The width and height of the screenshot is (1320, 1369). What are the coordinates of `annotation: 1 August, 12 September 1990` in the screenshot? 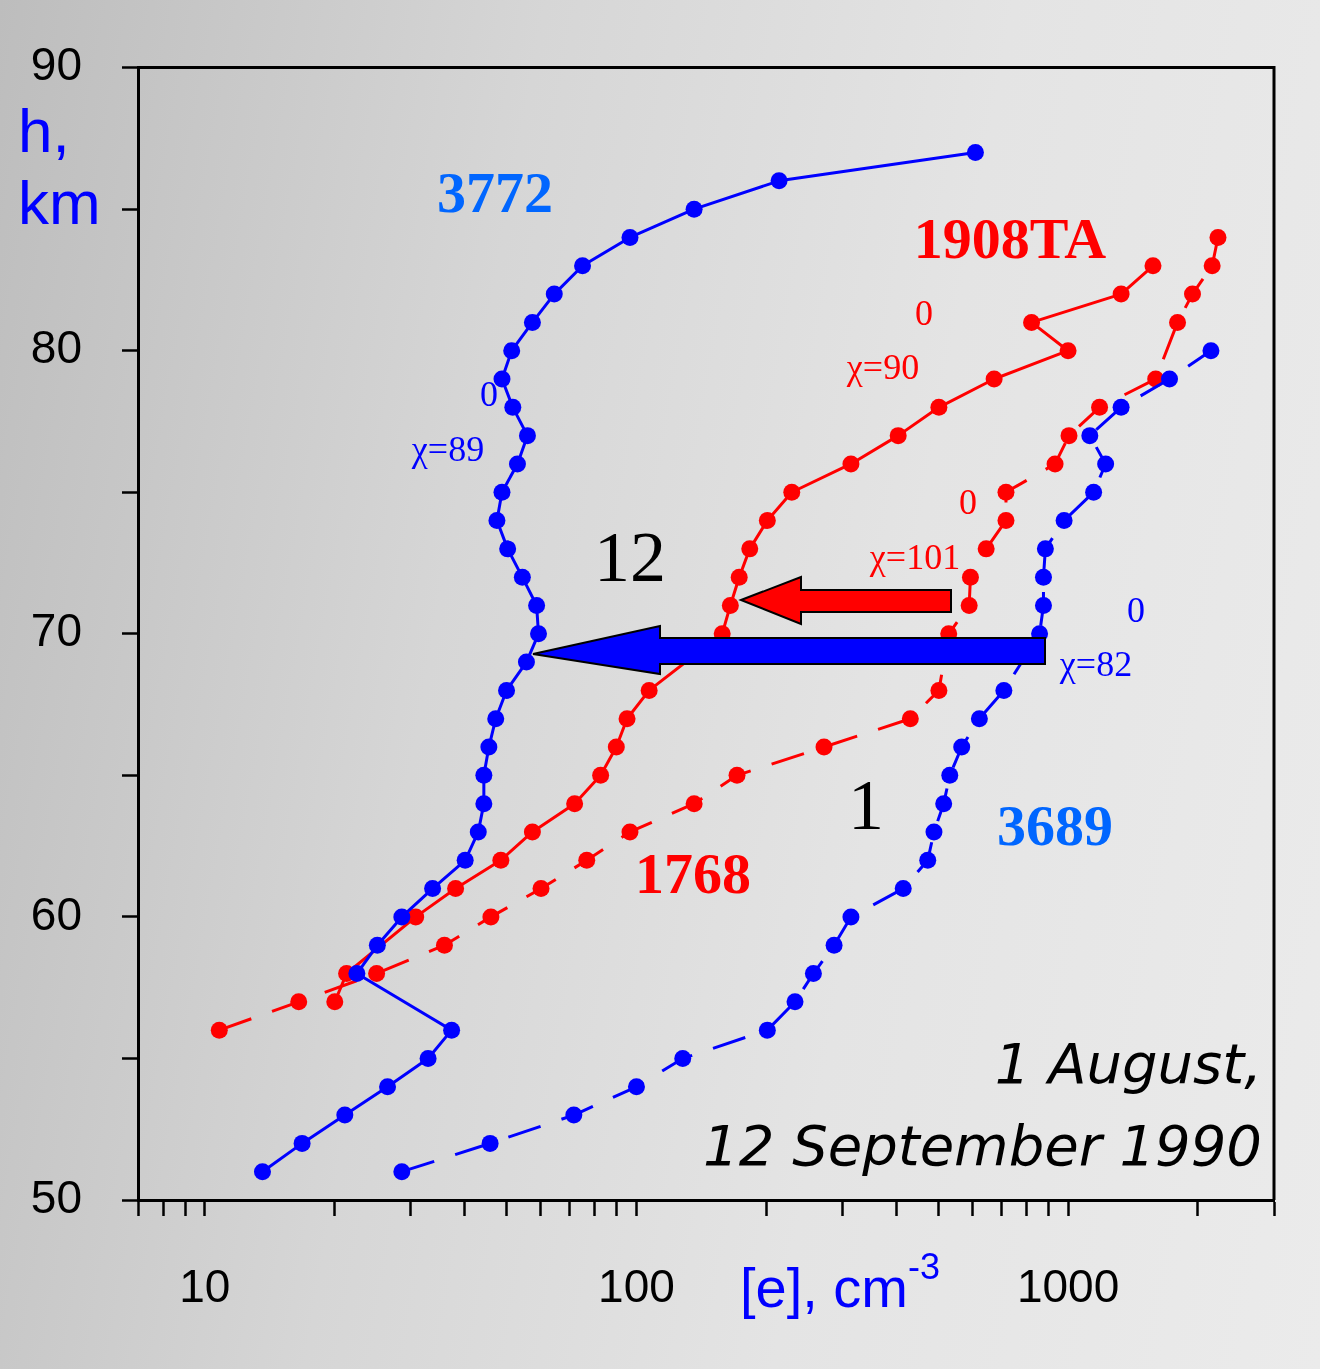 It's located at (982, 1104).